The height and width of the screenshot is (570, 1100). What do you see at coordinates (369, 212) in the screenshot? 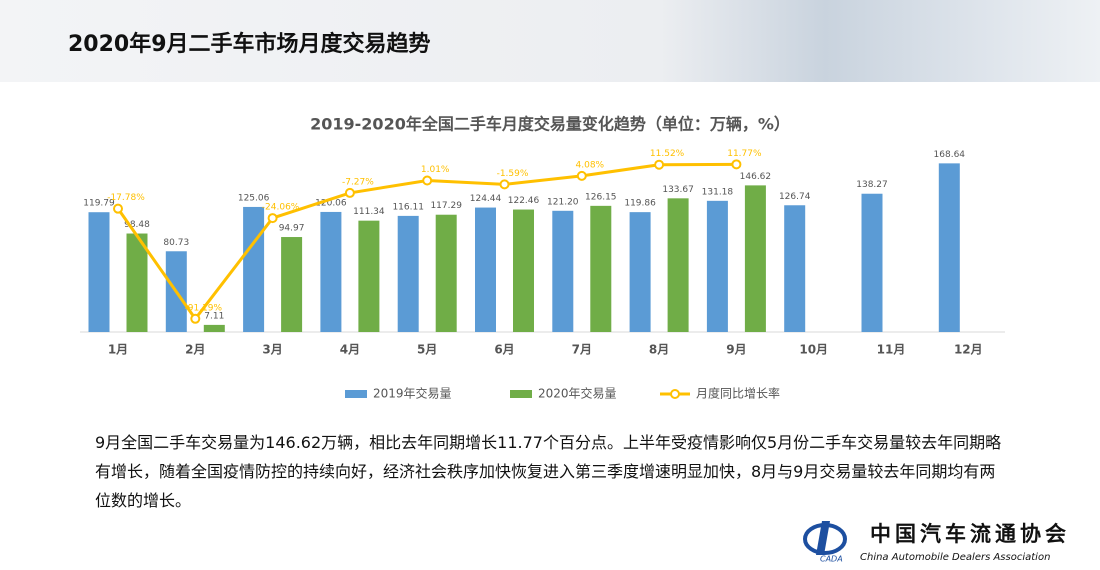
I see `data-label: 111.34` at bounding box center [369, 212].